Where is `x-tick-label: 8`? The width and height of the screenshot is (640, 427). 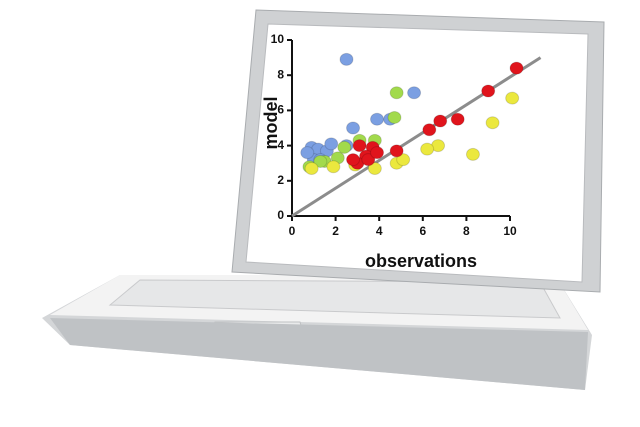 x-tick-label: 8 is located at coordinates (466, 231).